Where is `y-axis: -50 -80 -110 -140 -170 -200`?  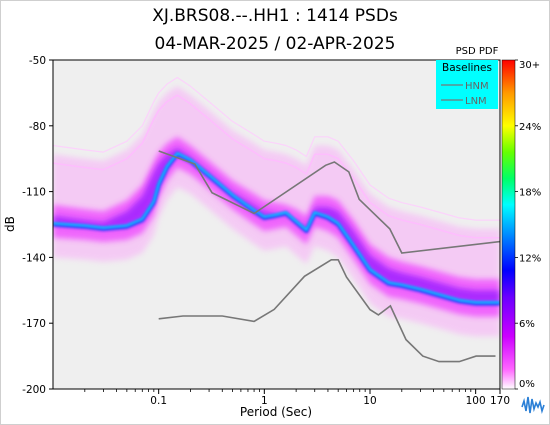
y-axis: -50 -80 -110 -140 -170 -200 is located at coordinates (37, 225).